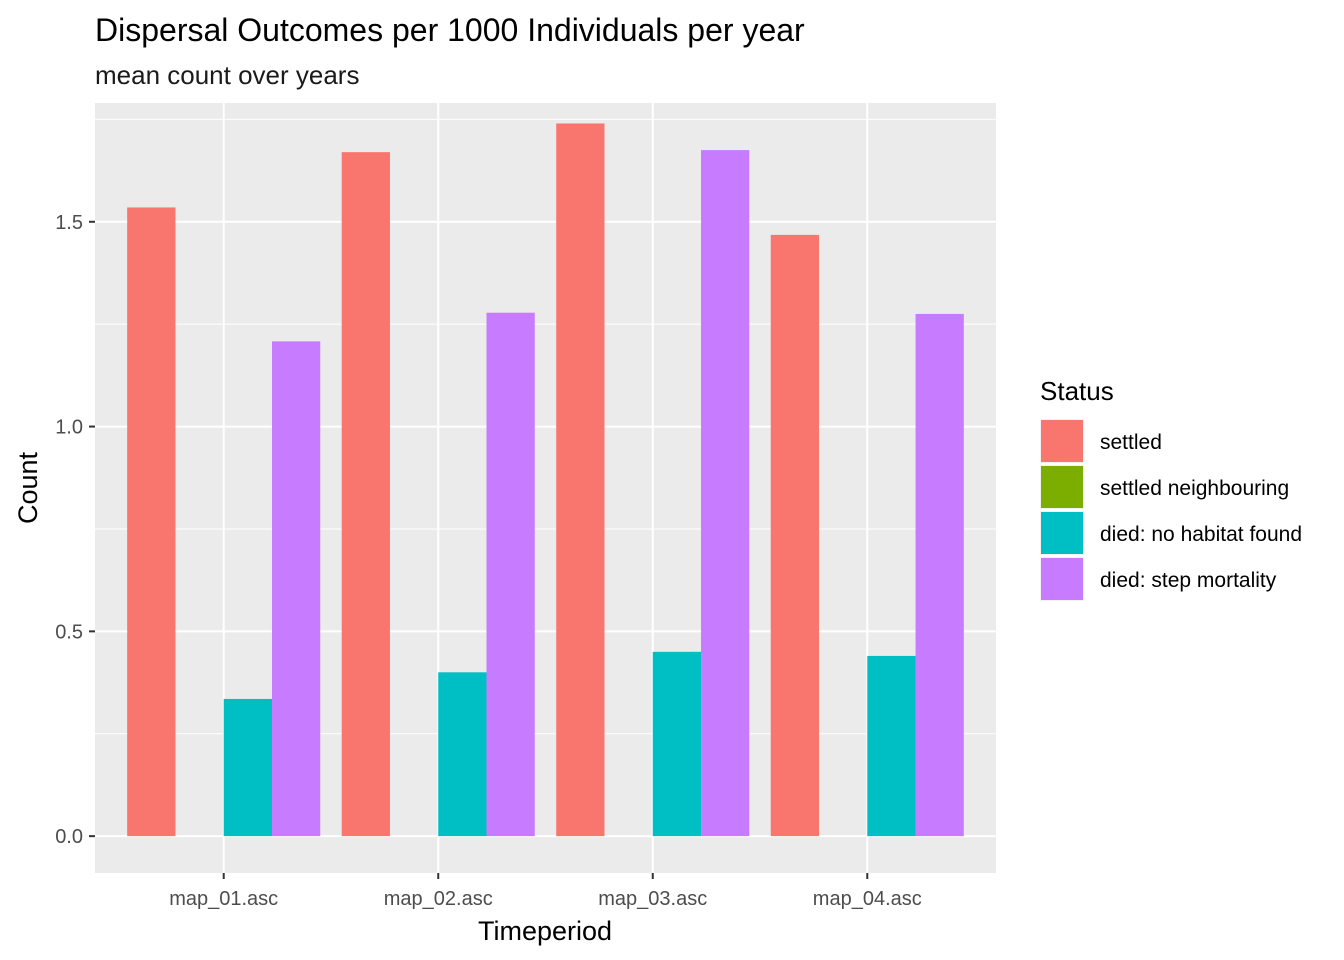 The width and height of the screenshot is (1344, 960). What do you see at coordinates (652, 899) in the screenshot?
I see `x-tick-label: map_03.asc` at bounding box center [652, 899].